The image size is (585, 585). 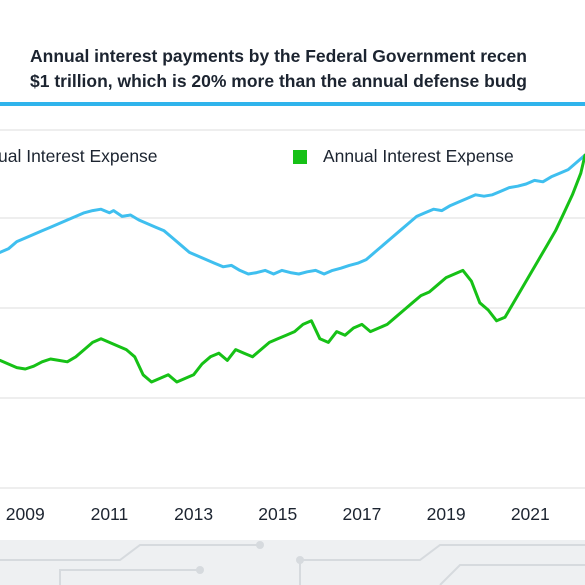 What do you see at coordinates (418, 156) in the screenshot?
I see `legend-label-green: Annual Interest Expense` at bounding box center [418, 156].